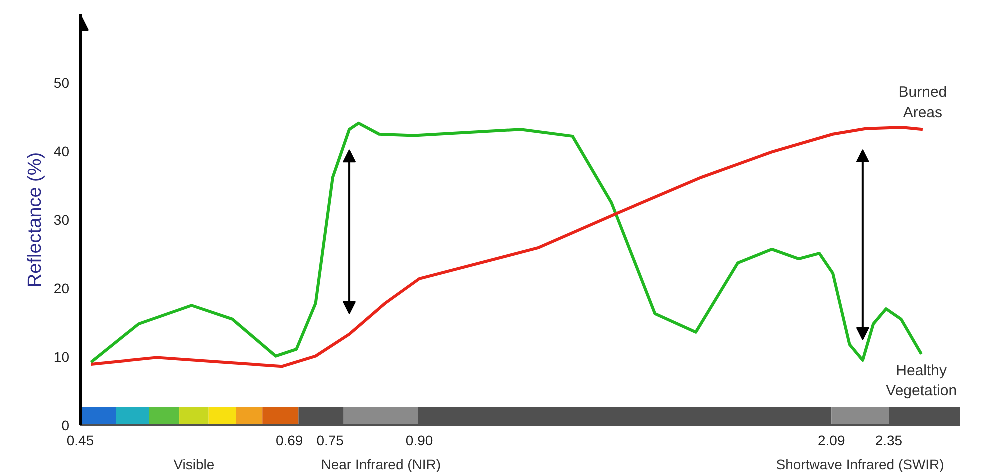 The width and height of the screenshot is (990, 475). What do you see at coordinates (80, 440) in the screenshot?
I see `x-tick-label: 0.45` at bounding box center [80, 440].